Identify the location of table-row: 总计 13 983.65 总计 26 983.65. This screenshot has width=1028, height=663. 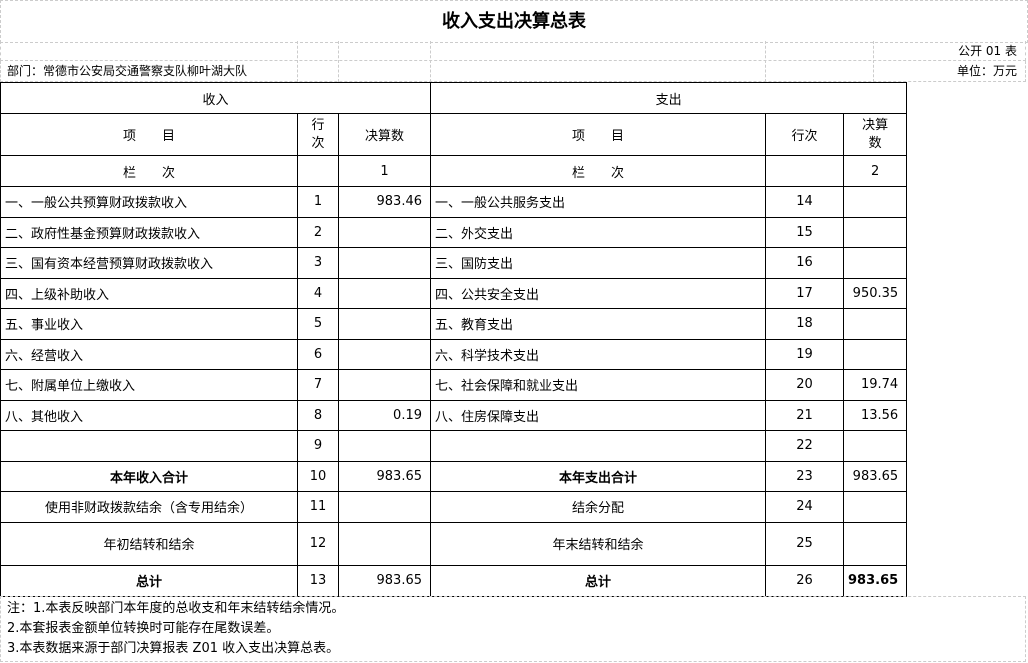
(454, 580).